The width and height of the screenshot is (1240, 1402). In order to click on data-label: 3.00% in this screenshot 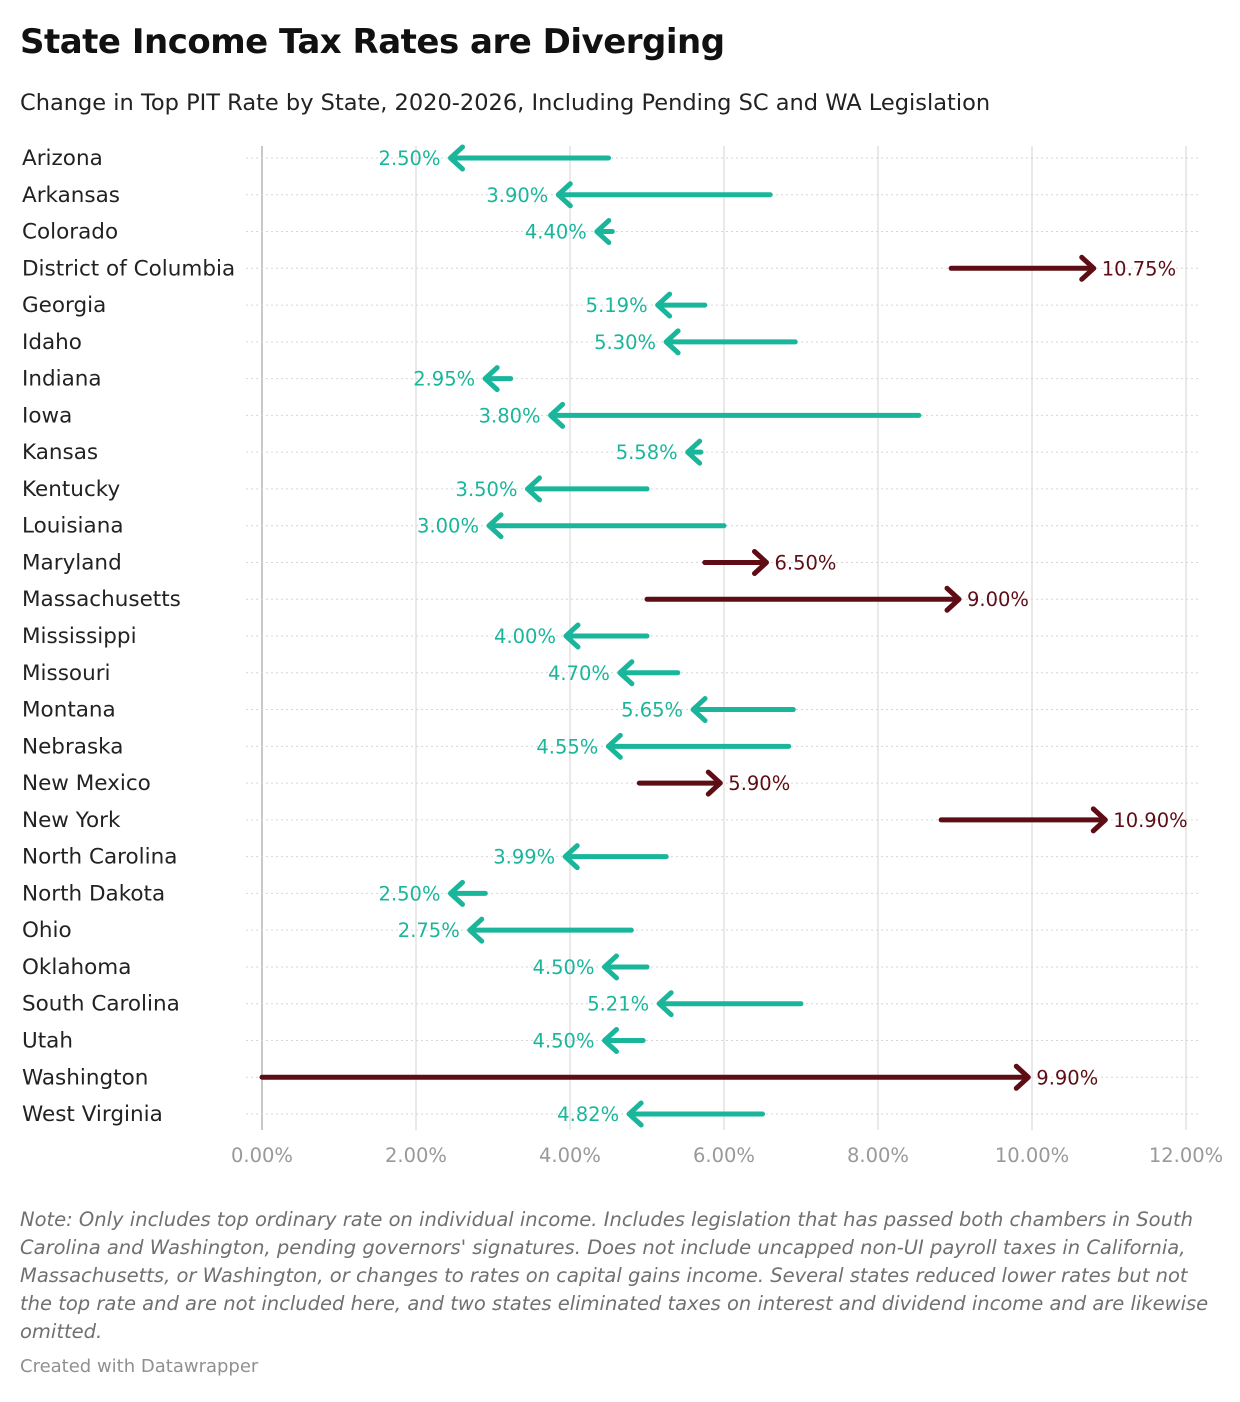, I will do `click(448, 526)`.